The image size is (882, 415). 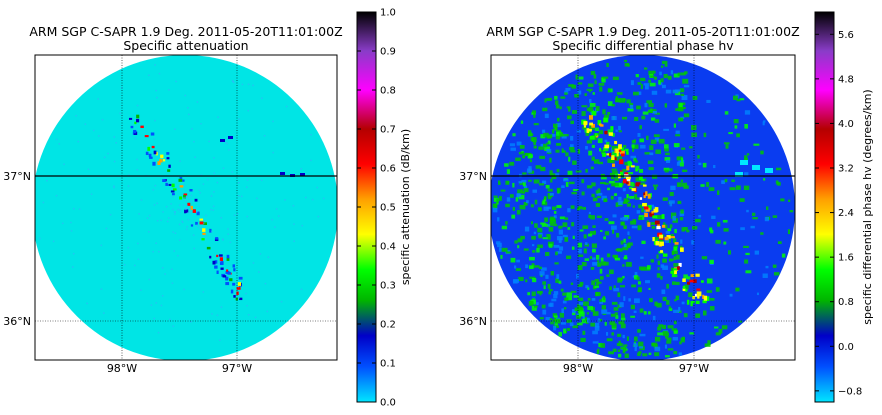 What do you see at coordinates (388, 13) in the screenshot?
I see `left-colorbar-tick-label: 1.0` at bounding box center [388, 13].